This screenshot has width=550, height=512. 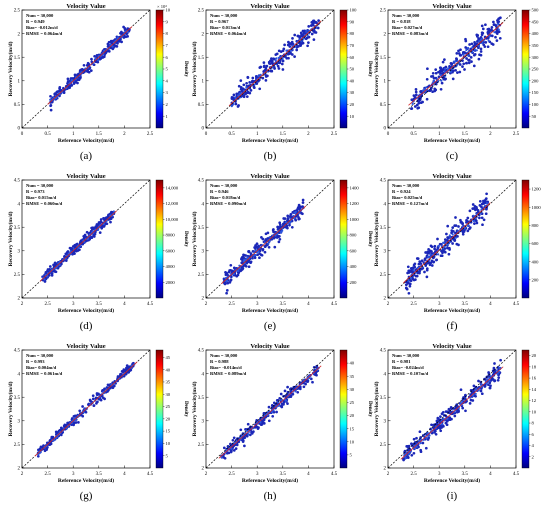 I want to click on y-tick-label: 4, so click(x=203, y=374).